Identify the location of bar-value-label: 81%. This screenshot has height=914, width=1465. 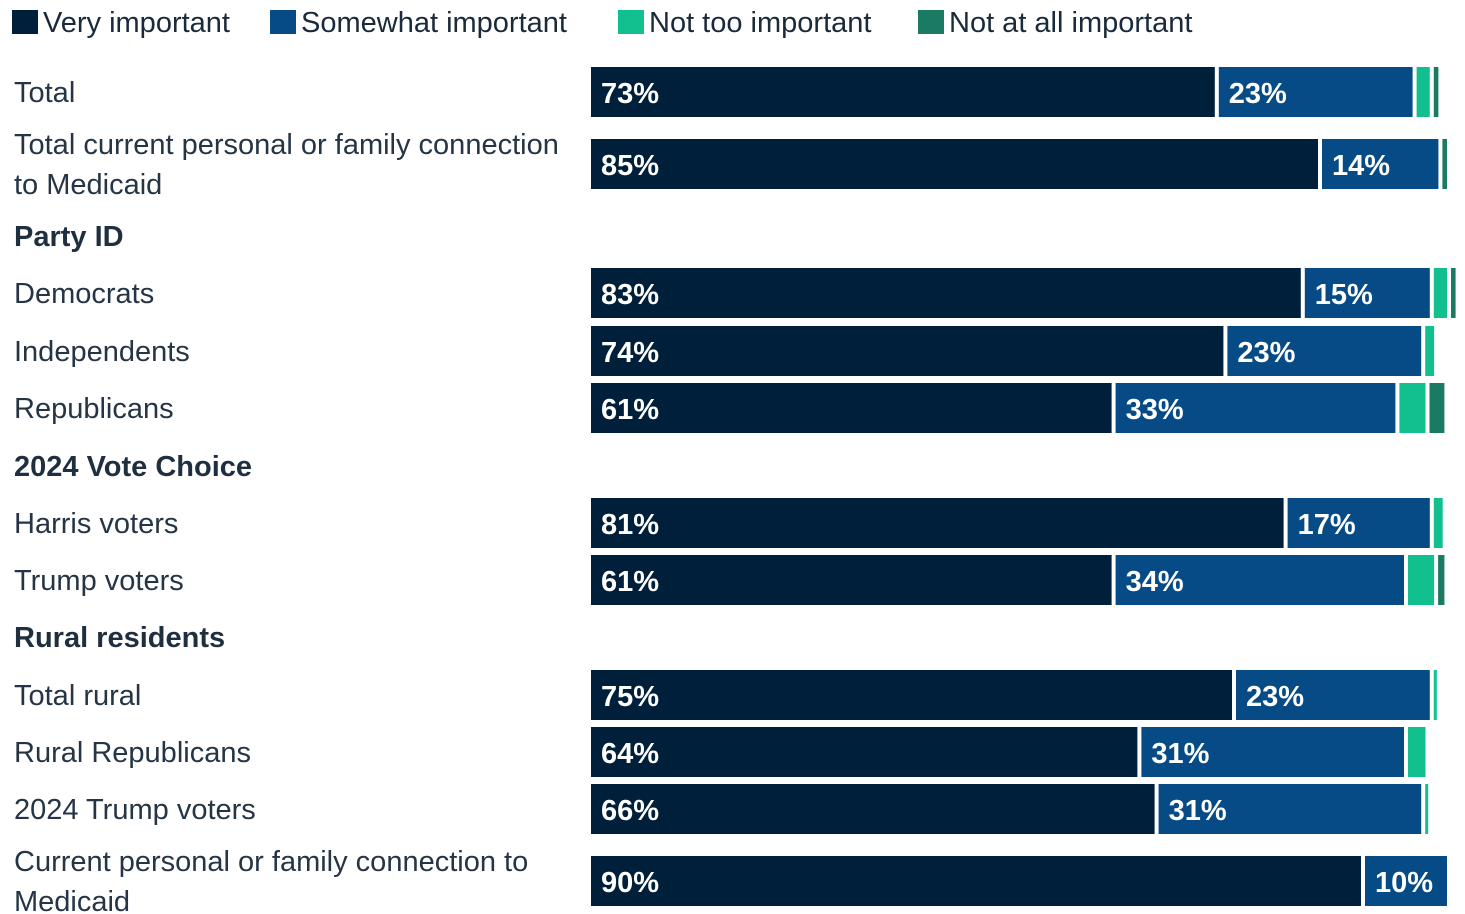
(630, 525).